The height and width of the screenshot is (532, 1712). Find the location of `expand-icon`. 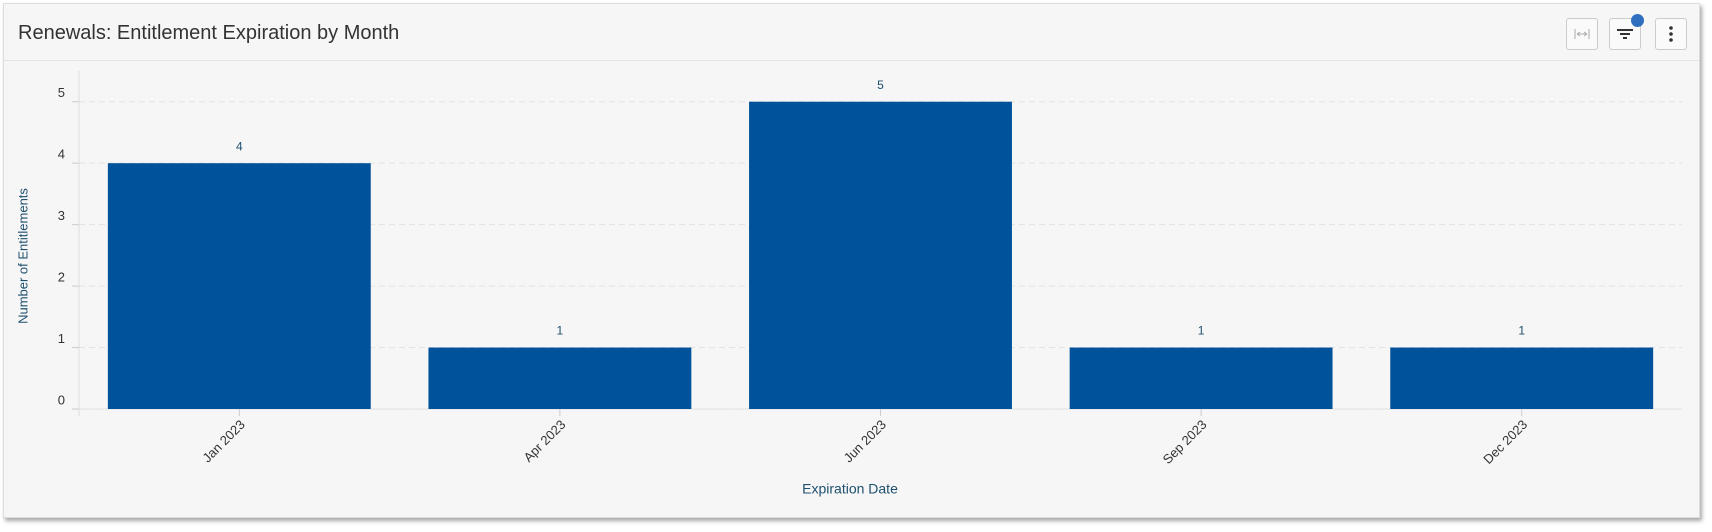

expand-icon is located at coordinates (1582, 34).